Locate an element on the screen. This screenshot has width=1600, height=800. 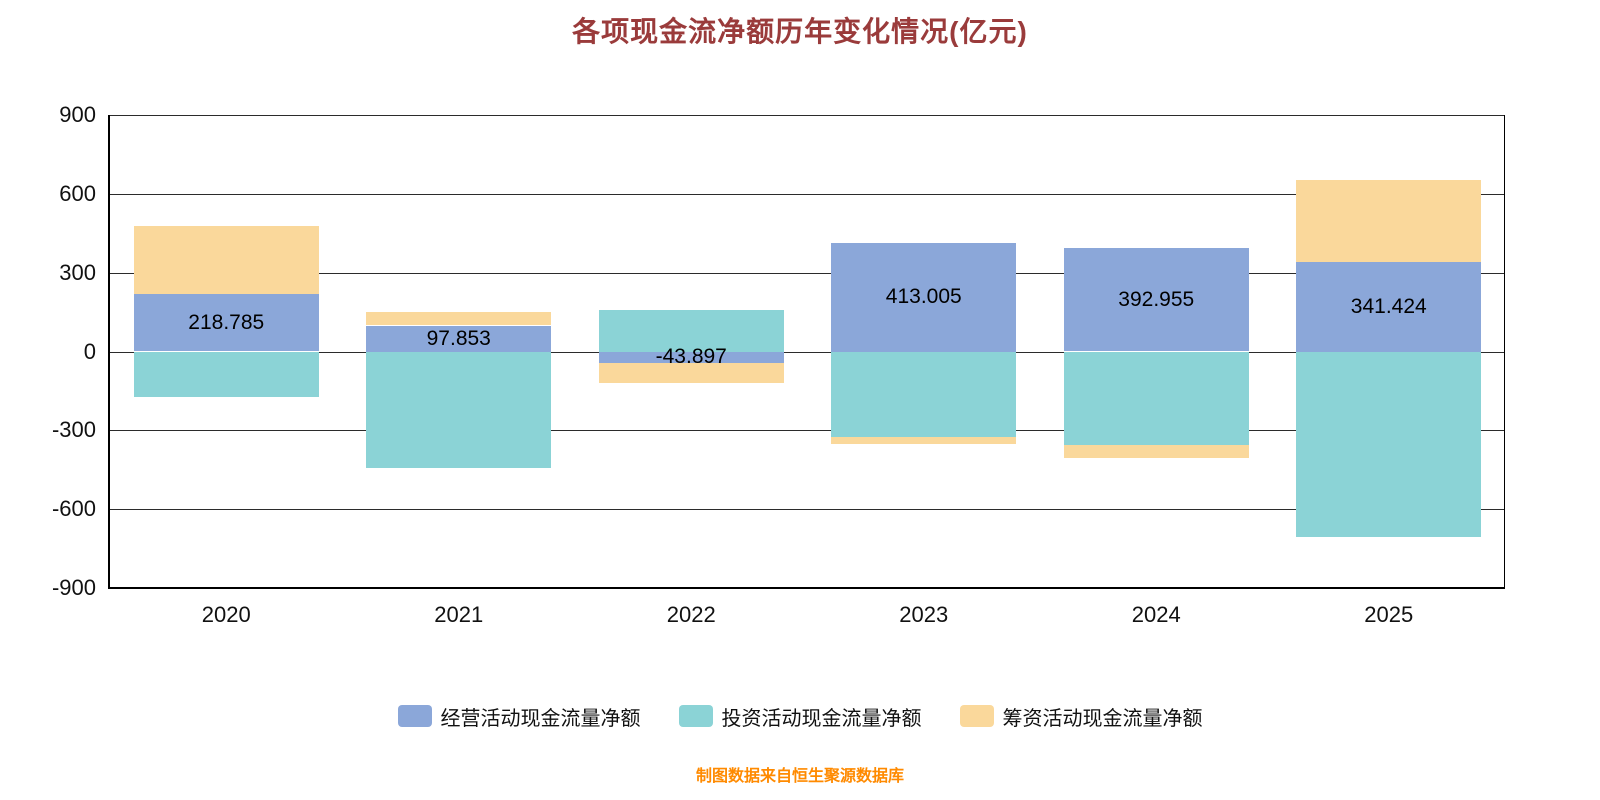
x-axis-tick: 2023 is located at coordinates (924, 614).